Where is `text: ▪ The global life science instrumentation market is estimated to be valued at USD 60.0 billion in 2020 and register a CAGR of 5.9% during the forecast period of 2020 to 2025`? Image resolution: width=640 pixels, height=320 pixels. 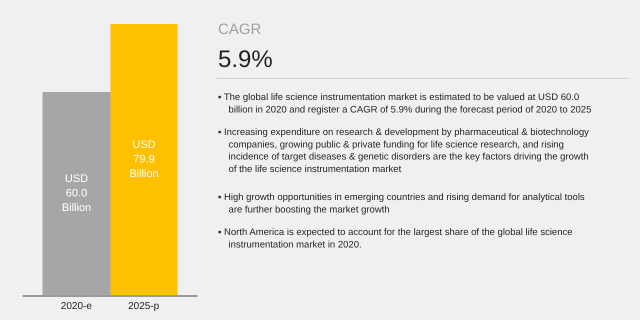 text: ▪ The global life science instrumentation market is estimated to be valued at USD 60.0 billion in 2020 and register a CAGR of 5.9% during the forecast period of 2020 to 2025 is located at coordinates (405, 104).